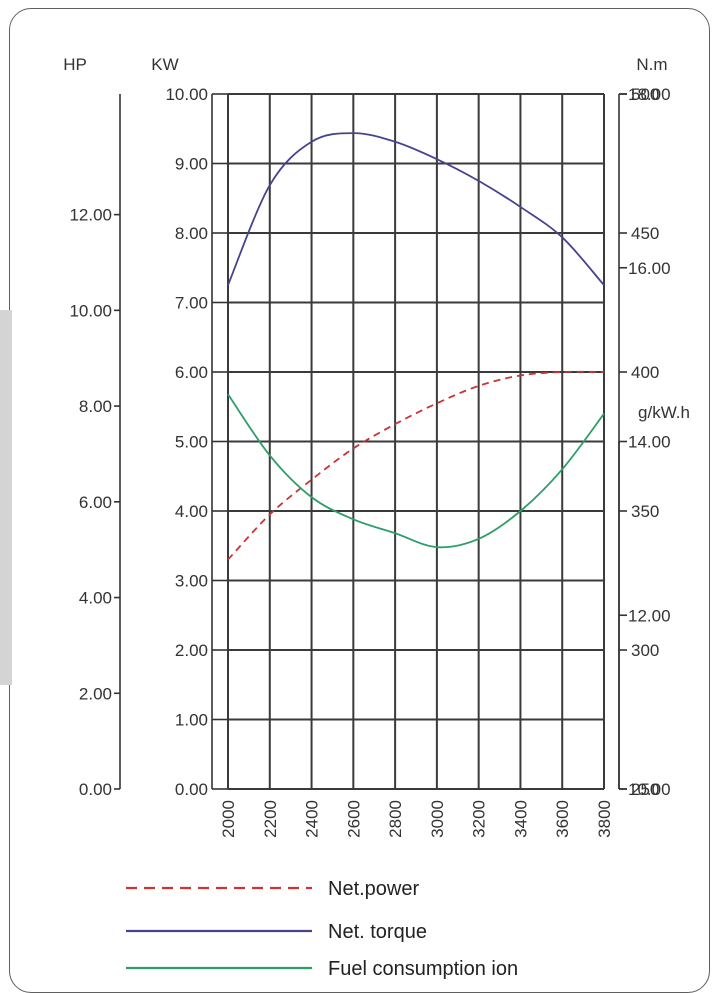  What do you see at coordinates (90, 215) in the screenshot?
I see `hp-tick-label: 12.00` at bounding box center [90, 215].